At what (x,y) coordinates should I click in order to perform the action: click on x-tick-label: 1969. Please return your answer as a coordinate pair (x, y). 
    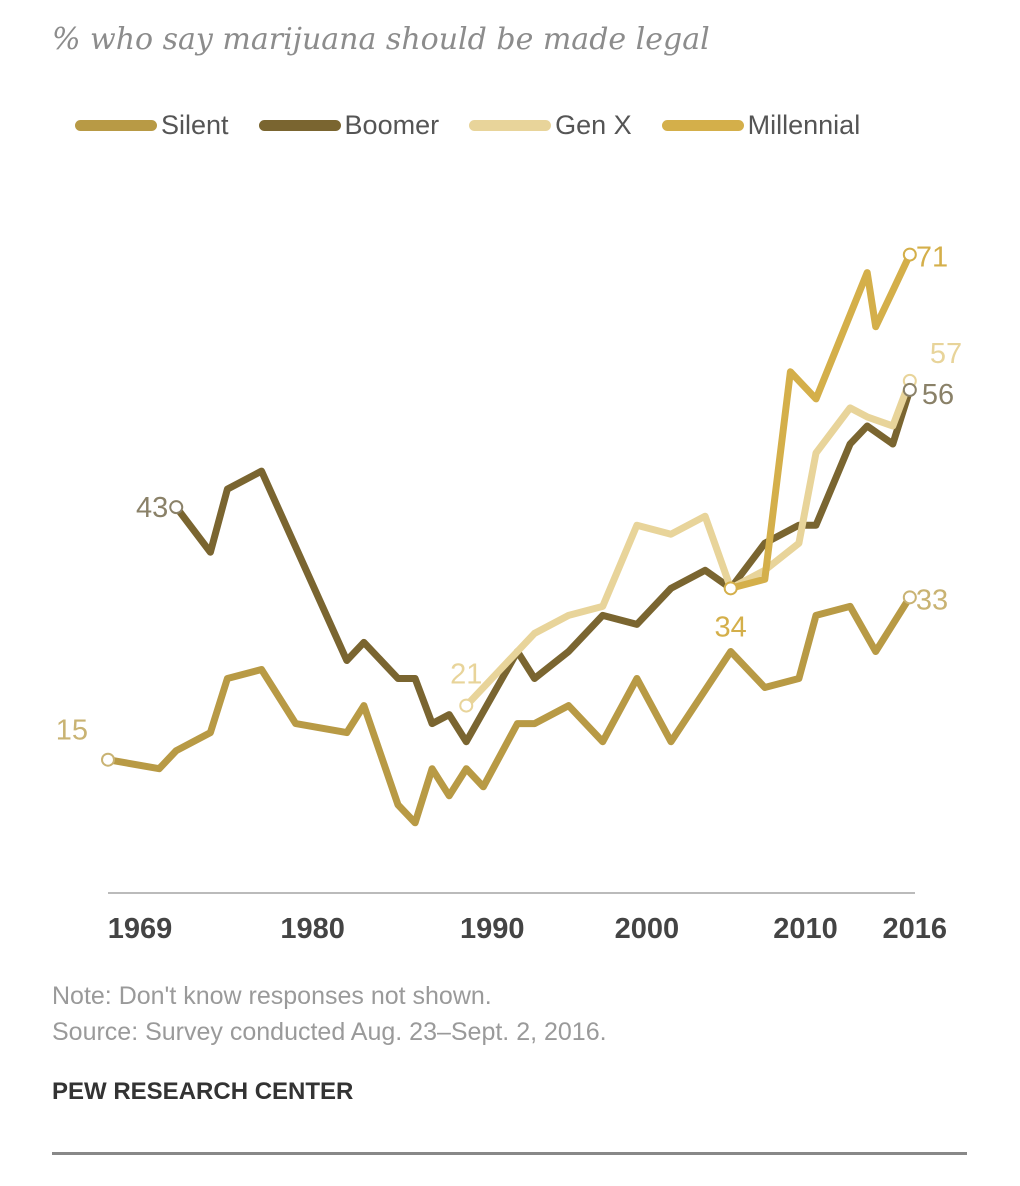
    Looking at the image, I should click on (140, 929).